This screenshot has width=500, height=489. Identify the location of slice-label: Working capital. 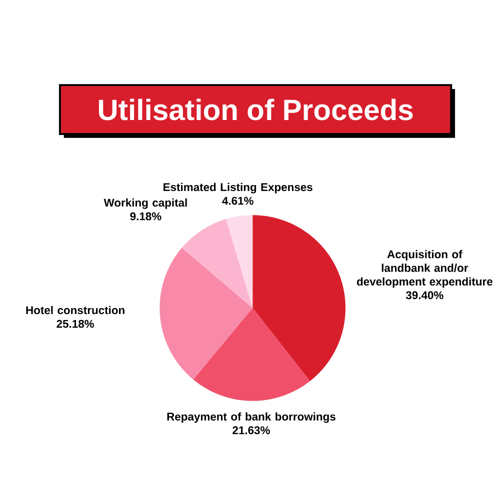
(145, 203).